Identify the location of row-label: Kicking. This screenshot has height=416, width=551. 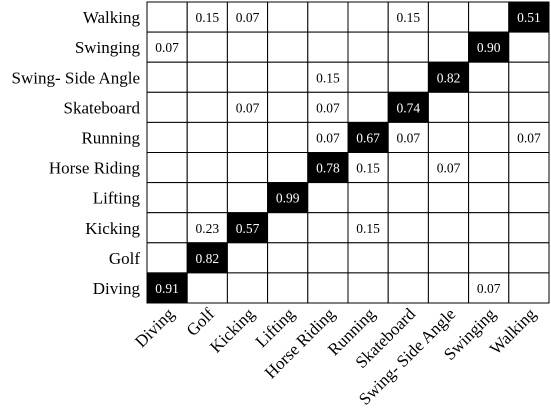
(112, 228).